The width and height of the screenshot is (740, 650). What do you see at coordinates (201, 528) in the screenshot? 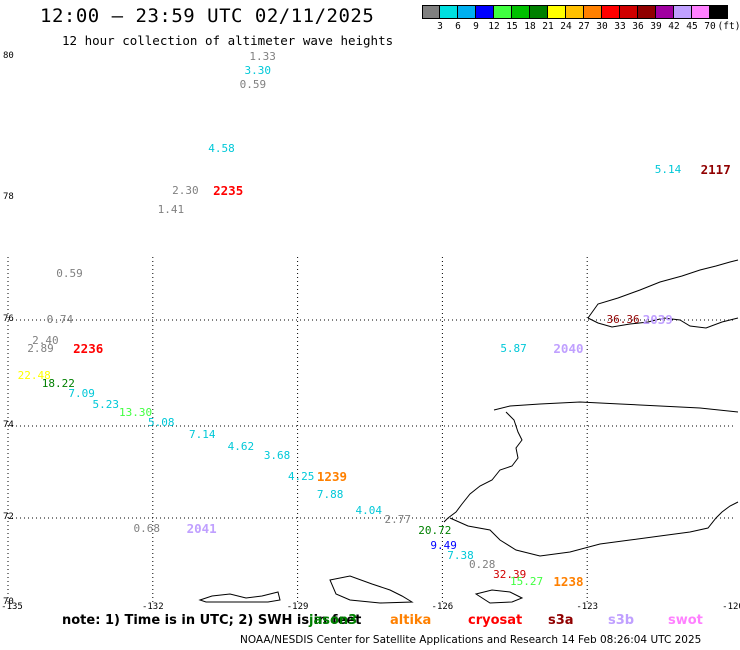
I see `pass-id-label: 2041` at bounding box center [201, 528].